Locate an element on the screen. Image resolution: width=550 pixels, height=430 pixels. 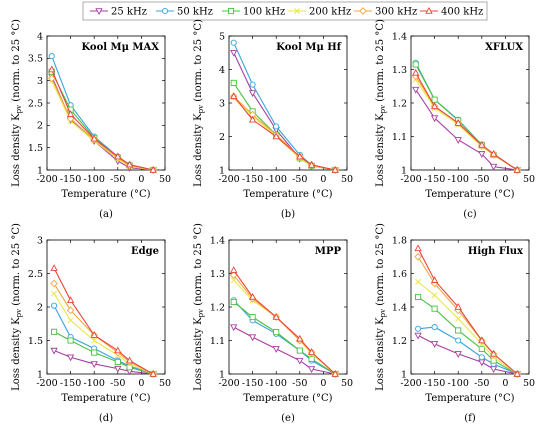
panel-letter: (b) is located at coordinates (288, 214).